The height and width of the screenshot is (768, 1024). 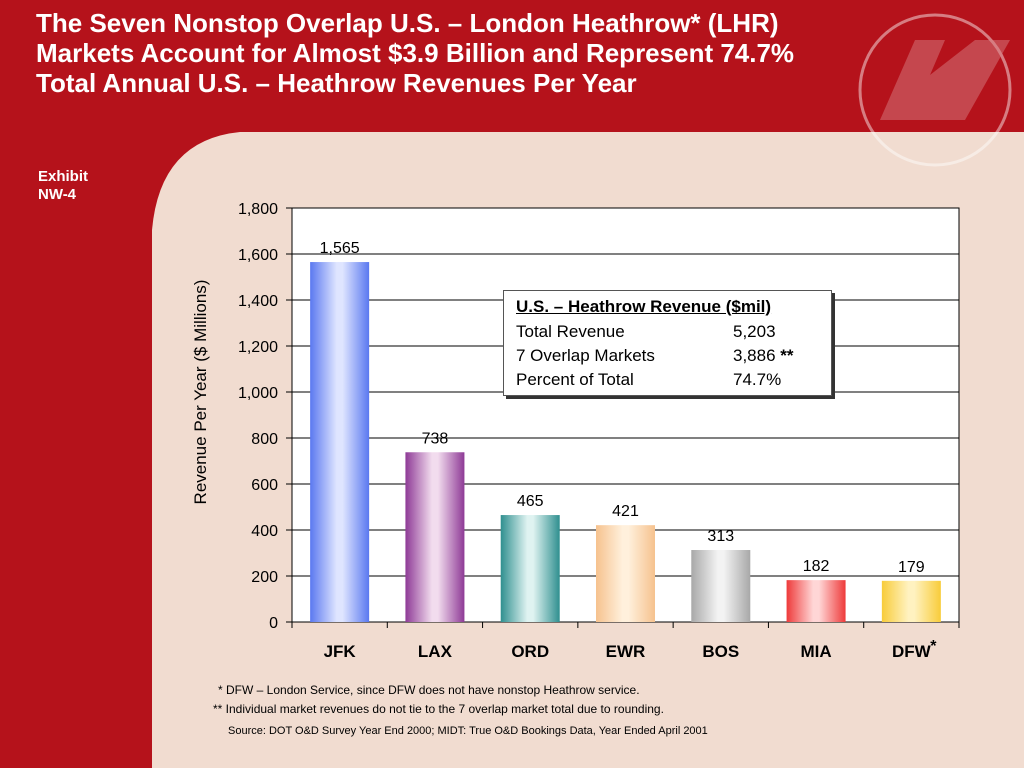 What do you see at coordinates (570, 331) in the screenshot?
I see `summary-label-total: Total Revenue` at bounding box center [570, 331].